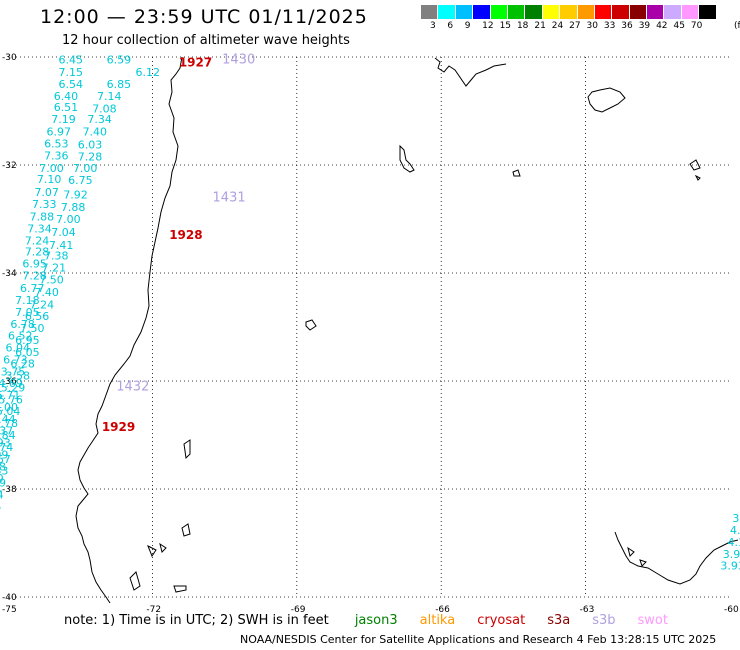  I want to click on scale-swatch: 36, so click(622, 18).